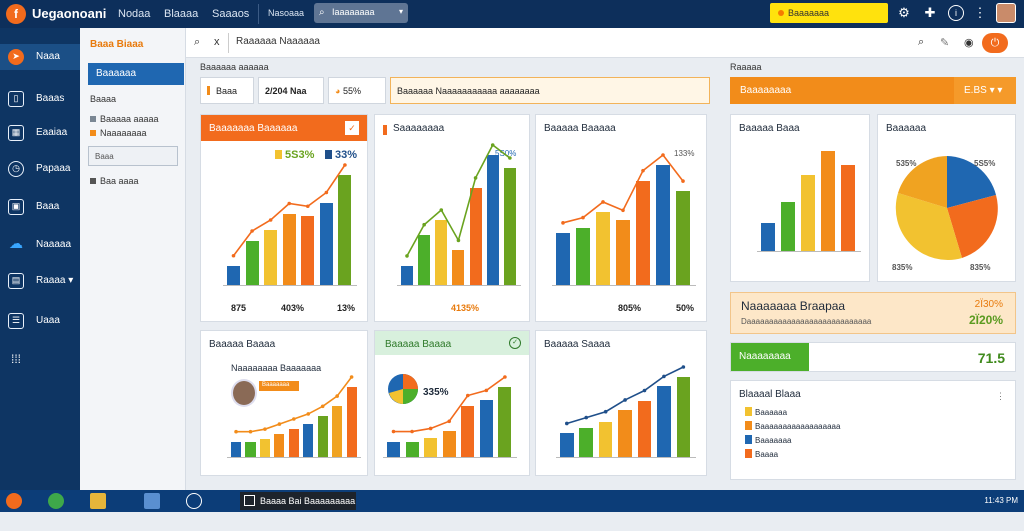 The image size is (1024, 531). Describe the element at coordinates (291, 90) in the screenshot. I see `filter-chip-2: 2/204 Naa` at that location.